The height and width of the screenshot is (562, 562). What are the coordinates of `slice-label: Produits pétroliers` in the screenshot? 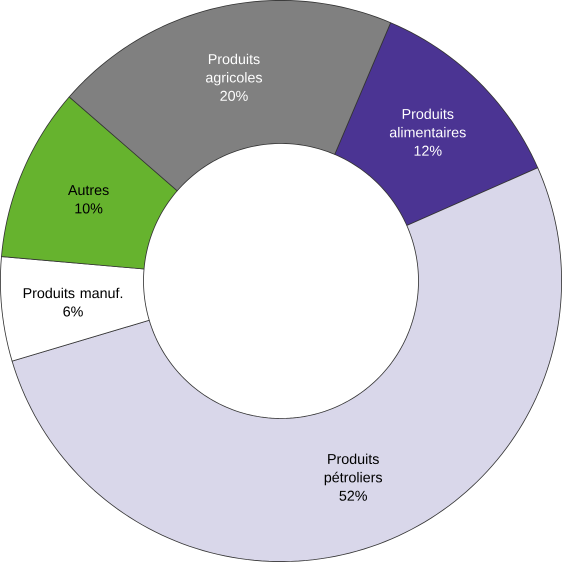 It's located at (353, 470).